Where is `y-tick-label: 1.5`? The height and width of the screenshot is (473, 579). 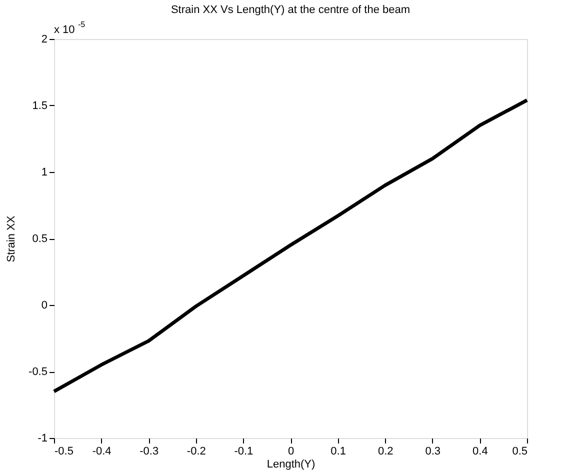
y-tick-label: 1.5 is located at coordinates (40, 106).